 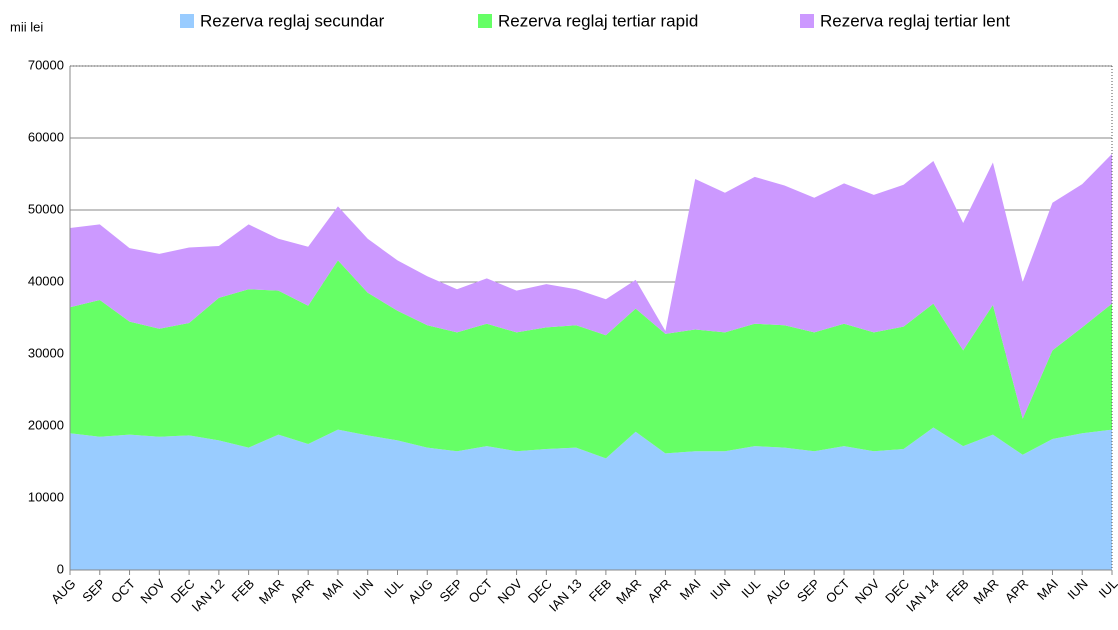 I want to click on legend-label: Rezerva reglaj secundar, so click(x=292, y=20).